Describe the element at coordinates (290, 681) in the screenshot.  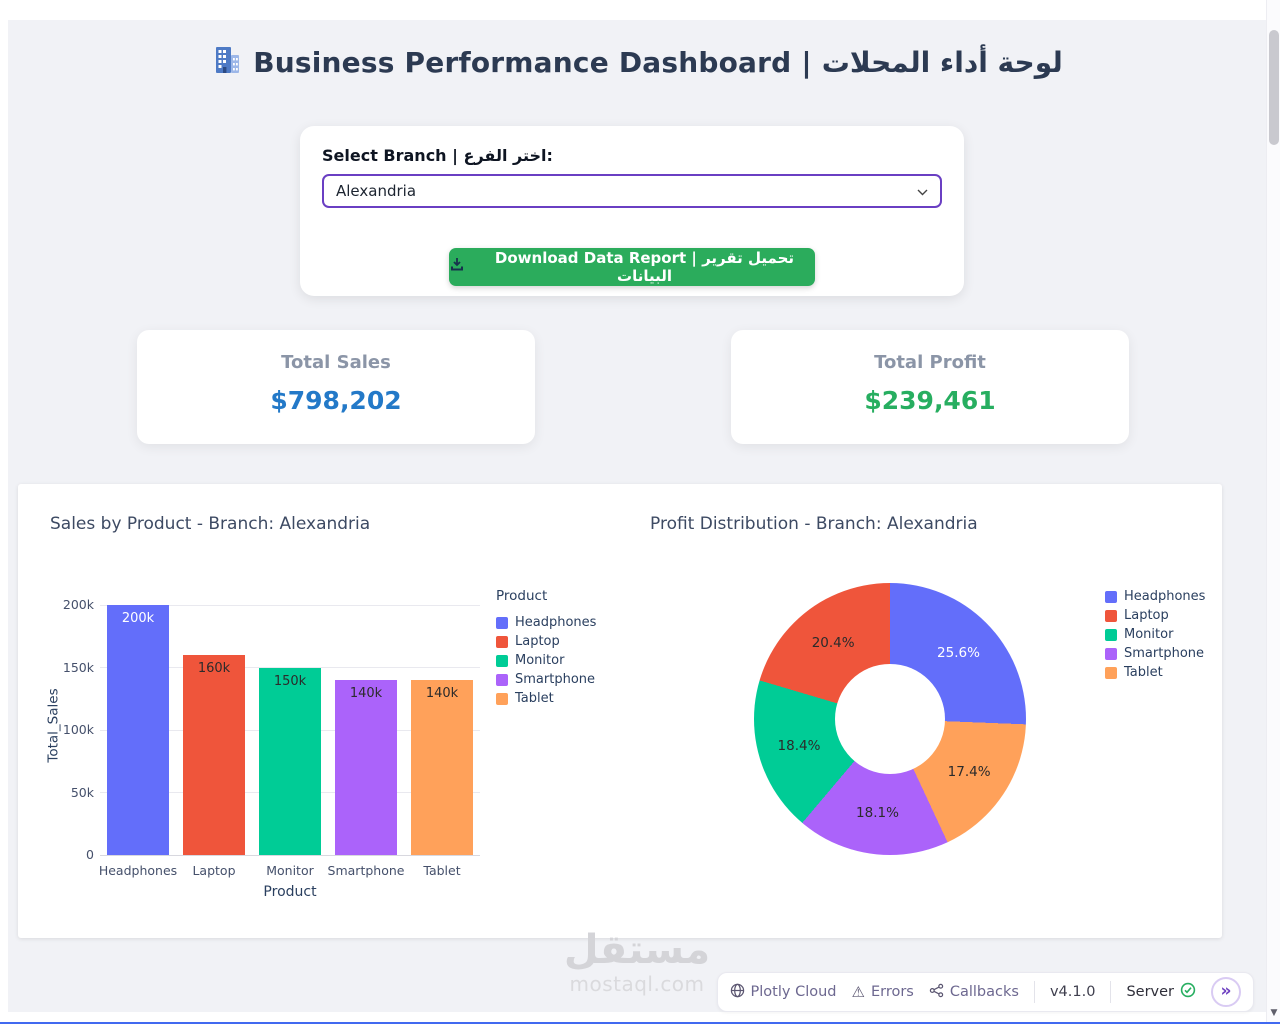
I see `bar-value-label: 150k` at that location.